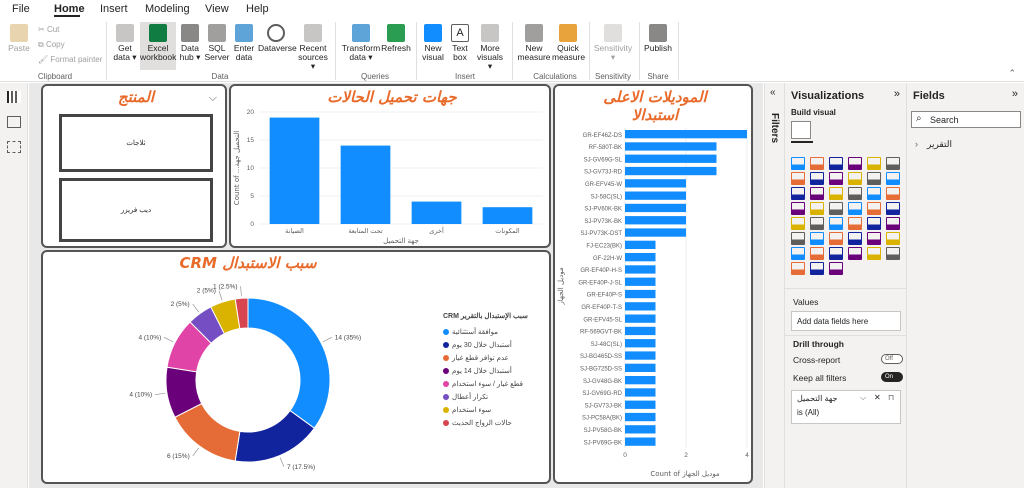 The image size is (1024, 488). What do you see at coordinates (313, 47) in the screenshot?
I see `recent-sources-button: Recent sources ▾` at bounding box center [313, 47].